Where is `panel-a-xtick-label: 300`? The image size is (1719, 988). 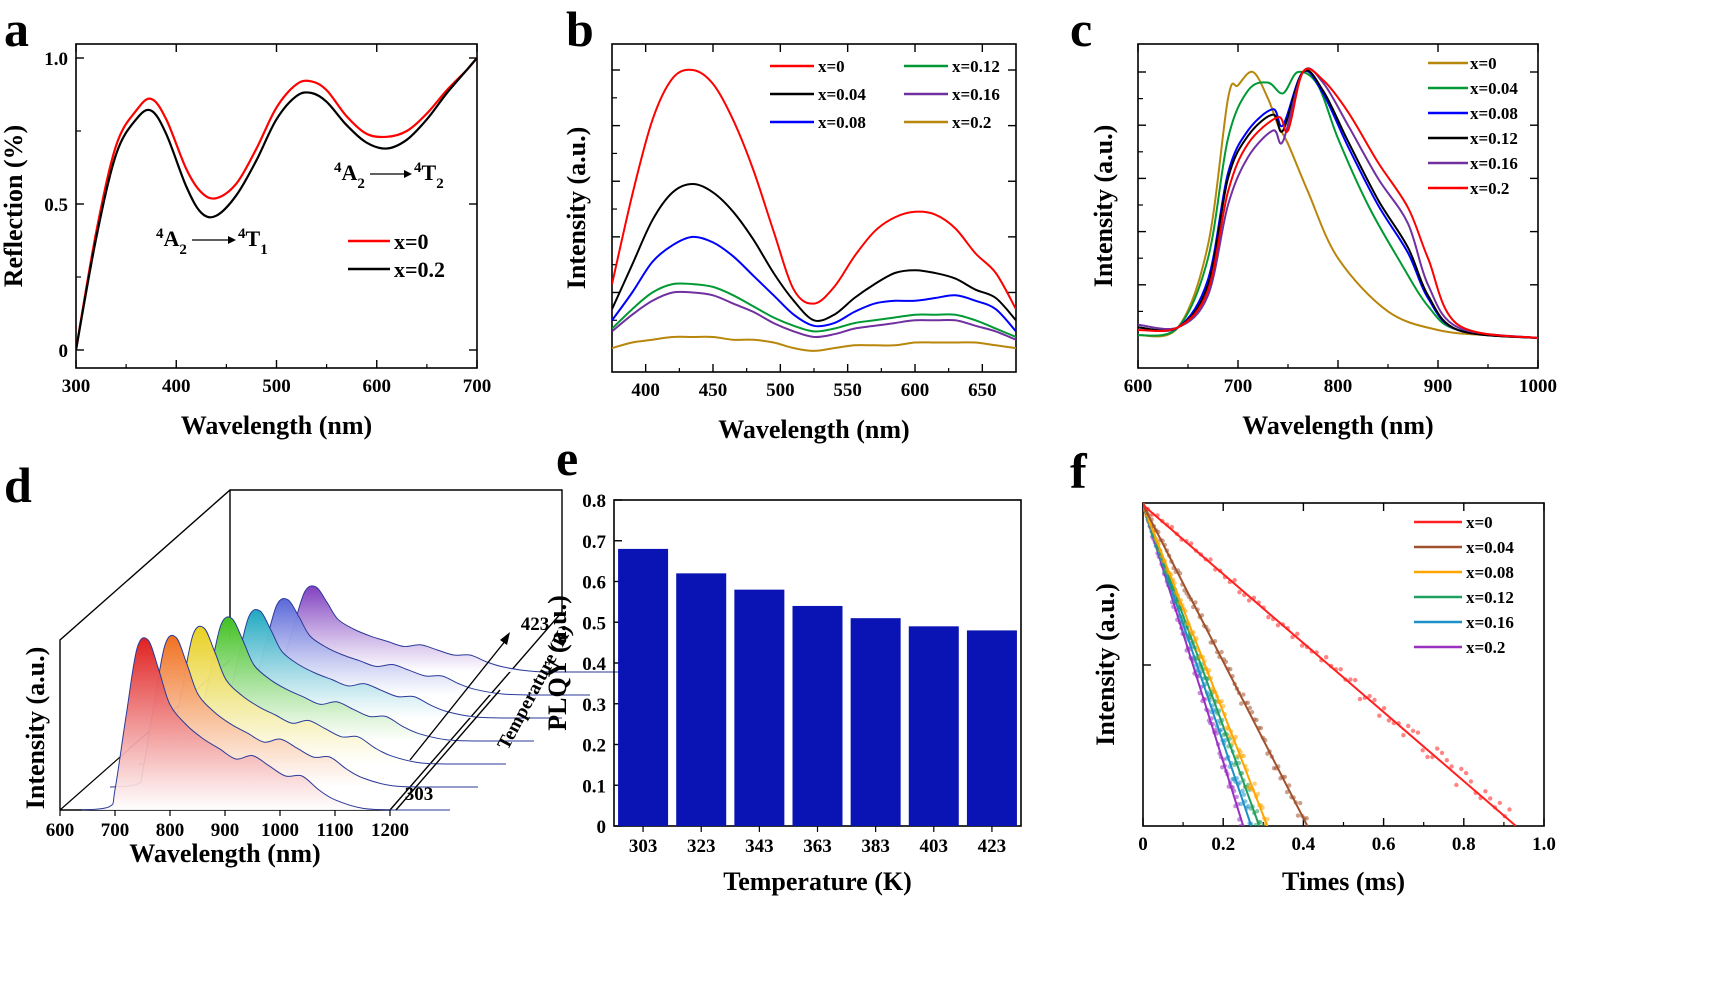 panel-a-xtick-label: 300 is located at coordinates (76, 386).